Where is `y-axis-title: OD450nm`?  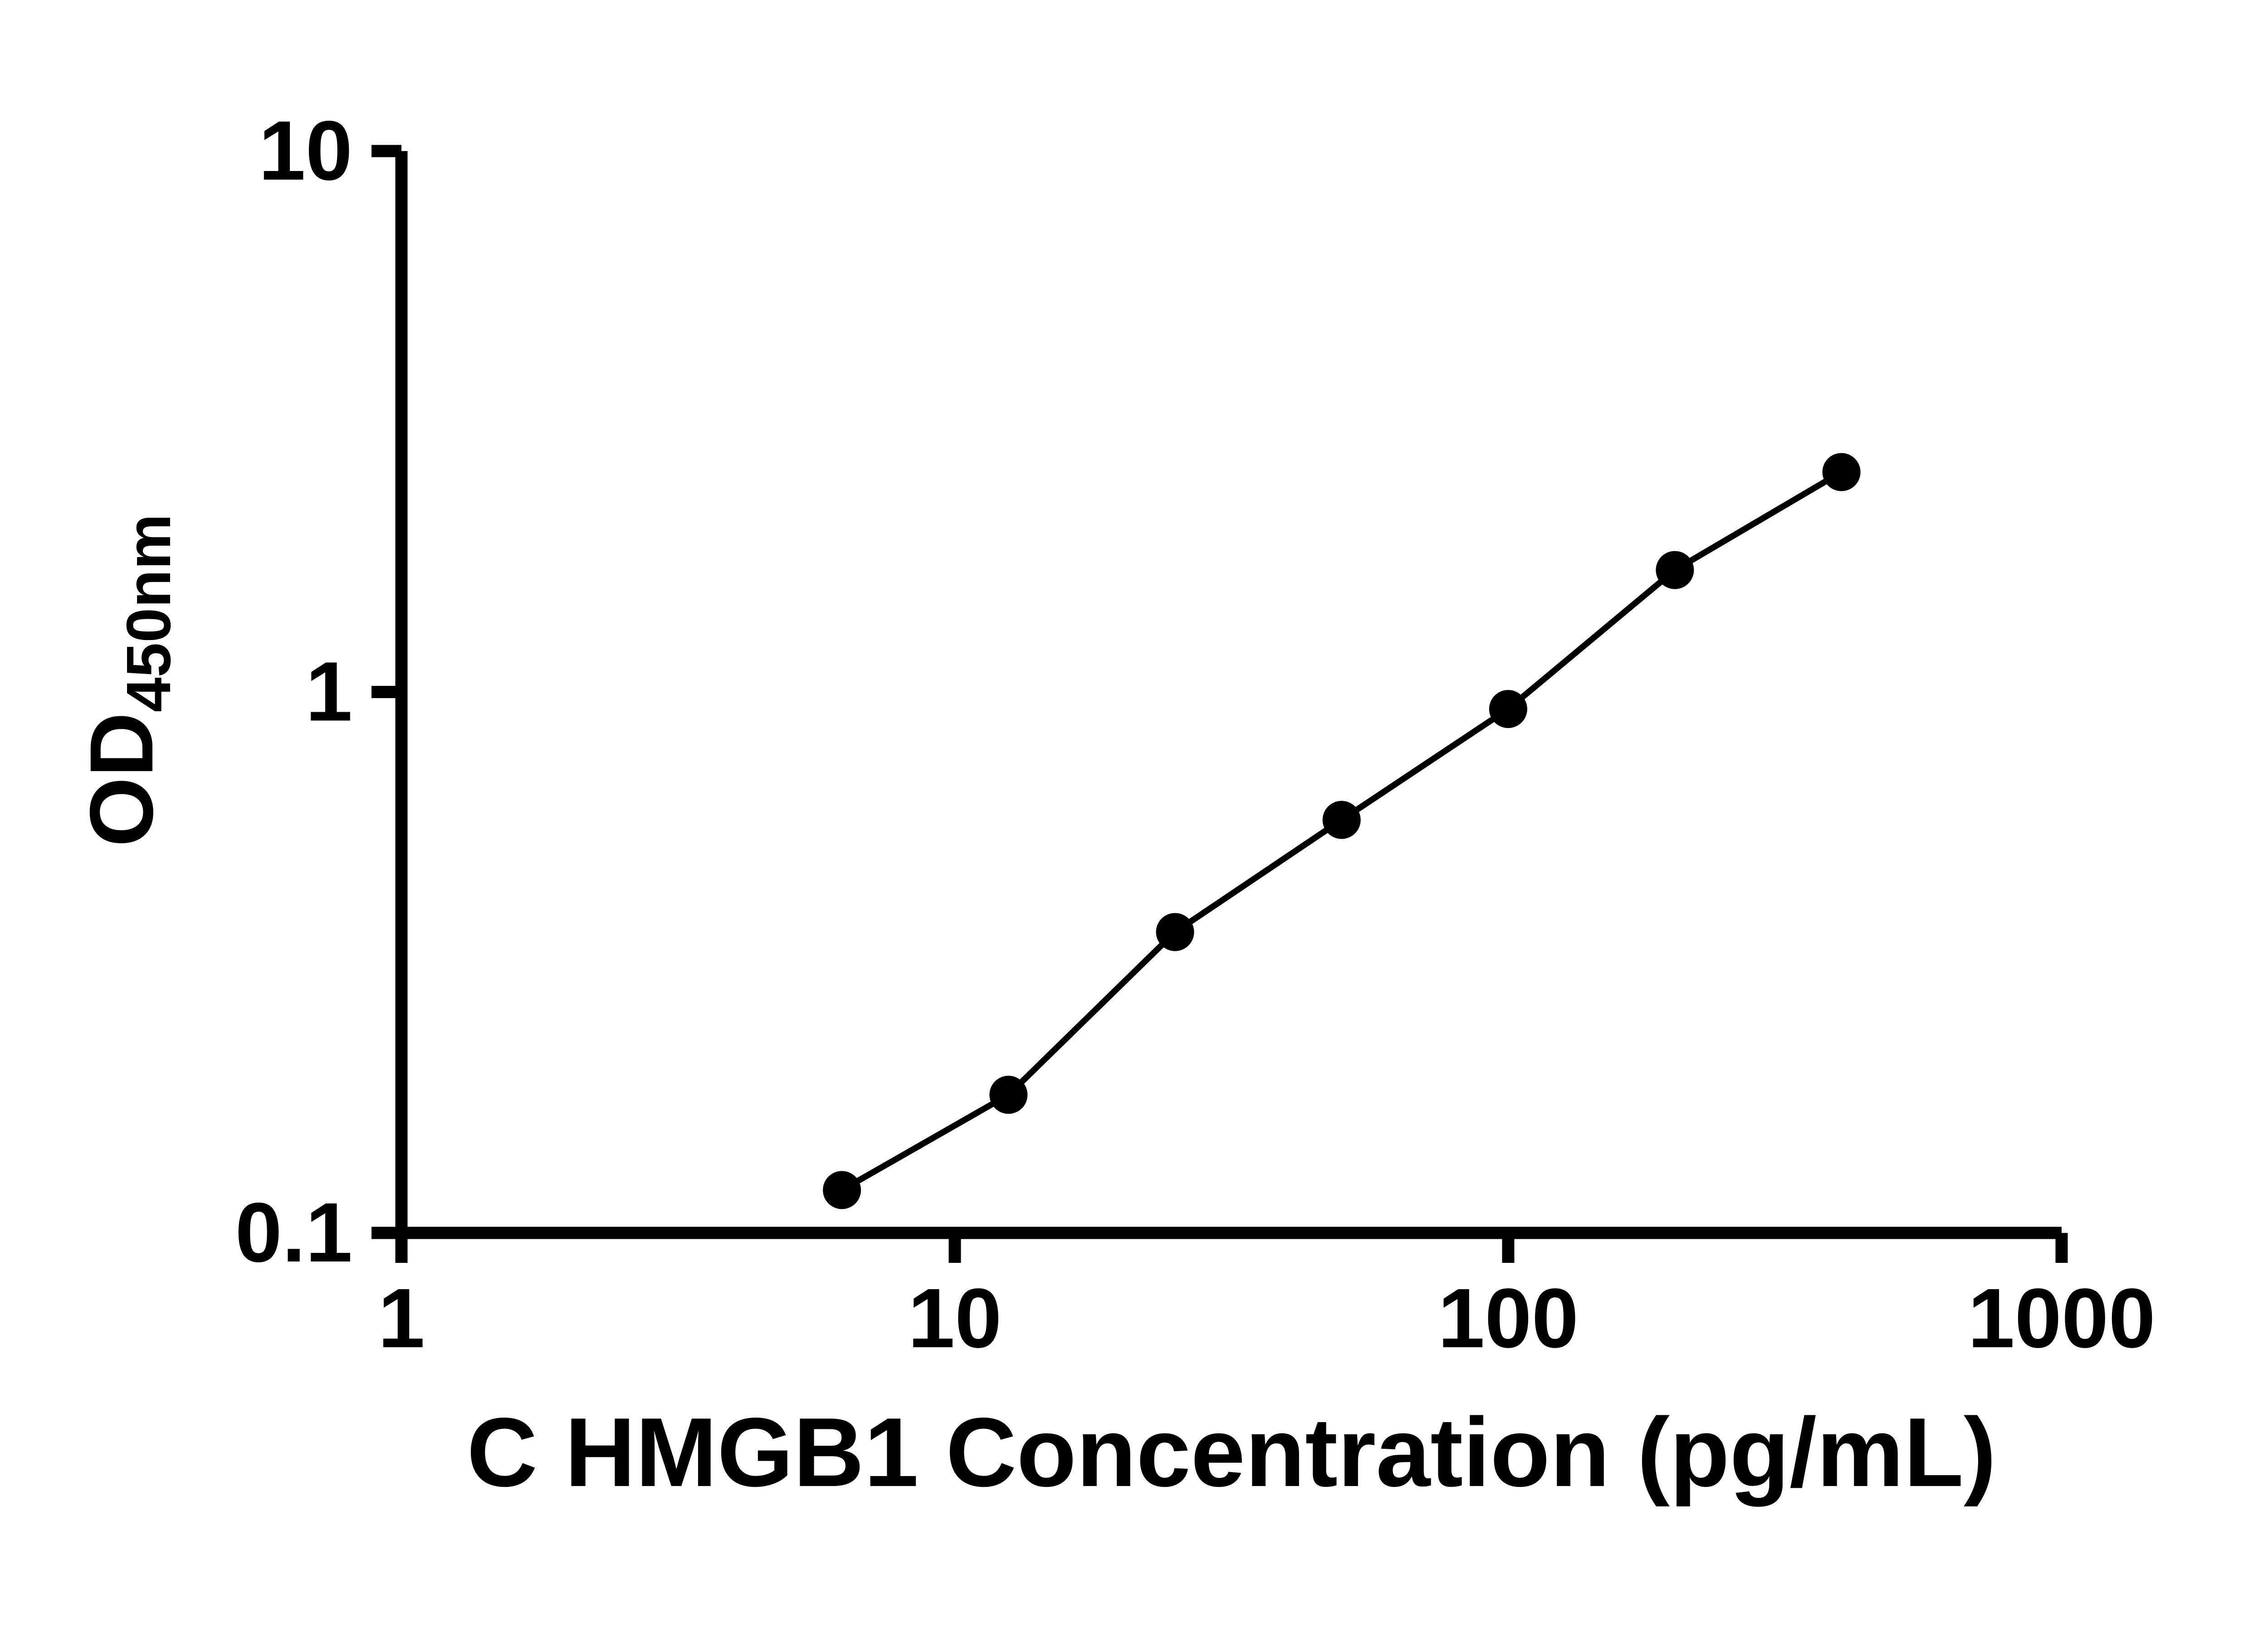 y-axis-title: OD450nm is located at coordinates (128, 680).